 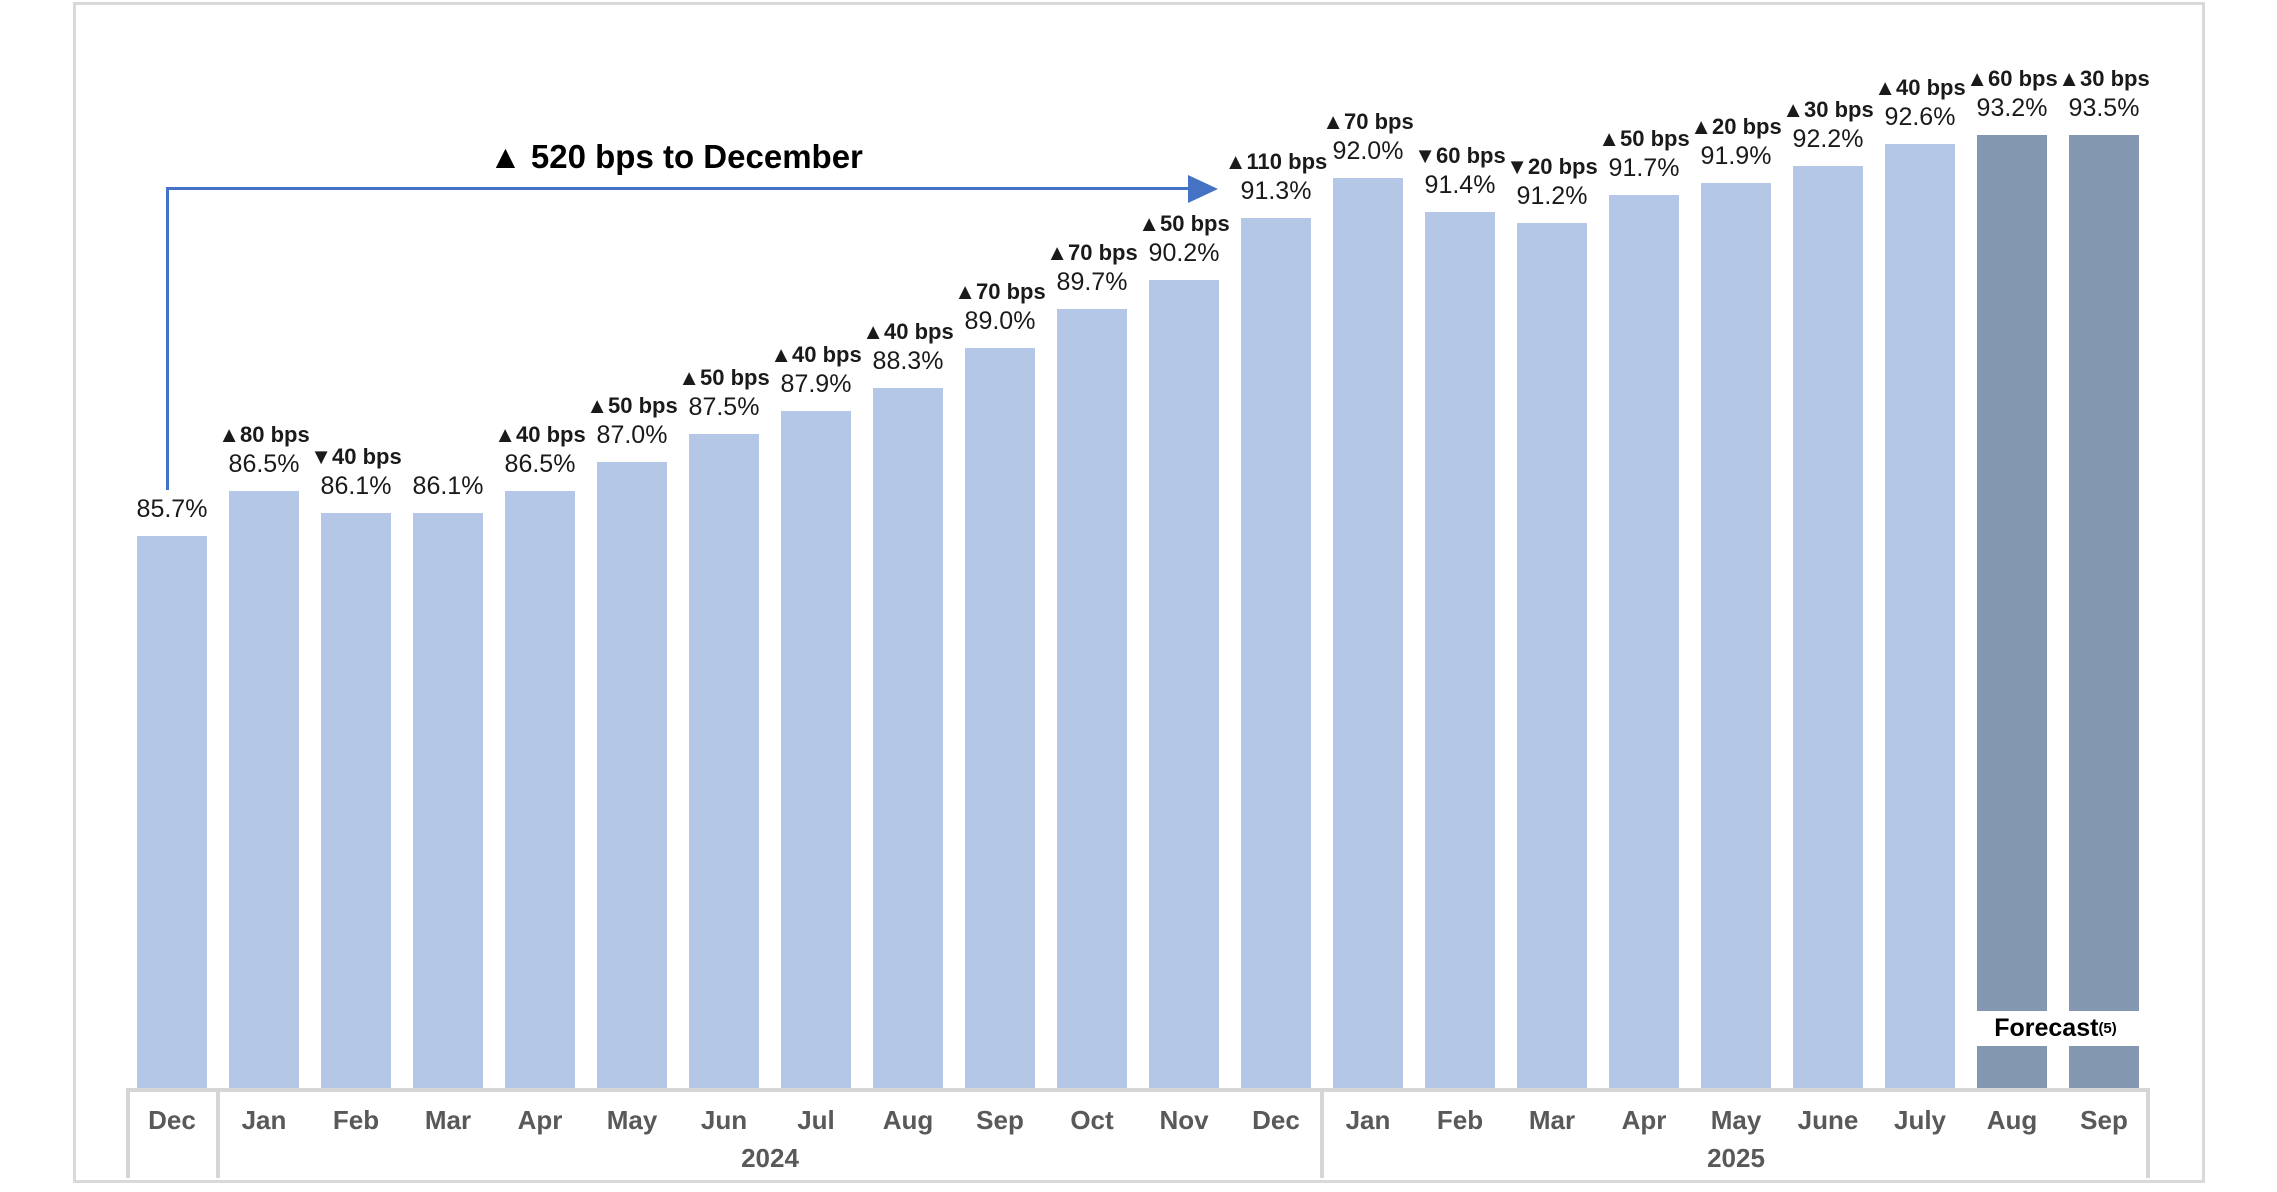 I want to click on bar-value-label: 91.3%, so click(x=1276, y=191).